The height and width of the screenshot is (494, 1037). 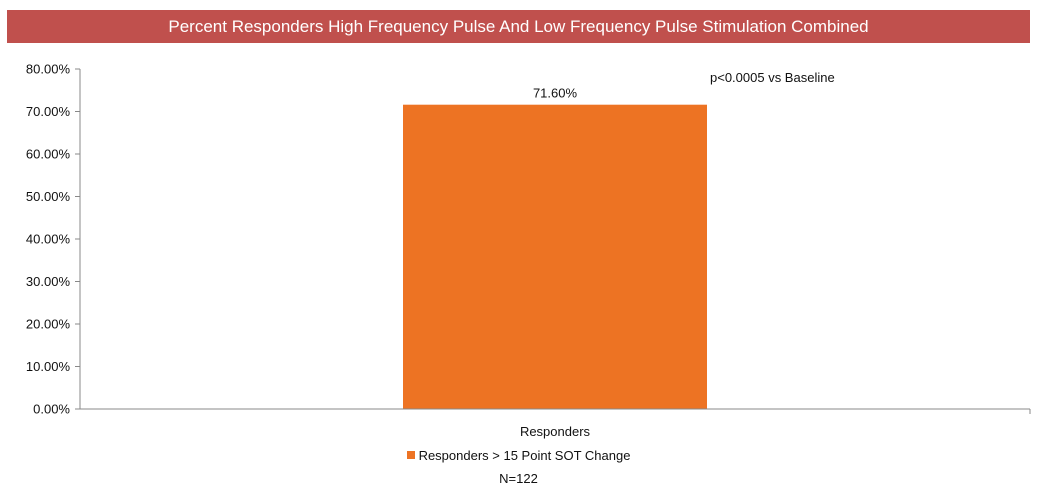 I want to click on y-tick-label: 80.00%, so click(x=48, y=69).